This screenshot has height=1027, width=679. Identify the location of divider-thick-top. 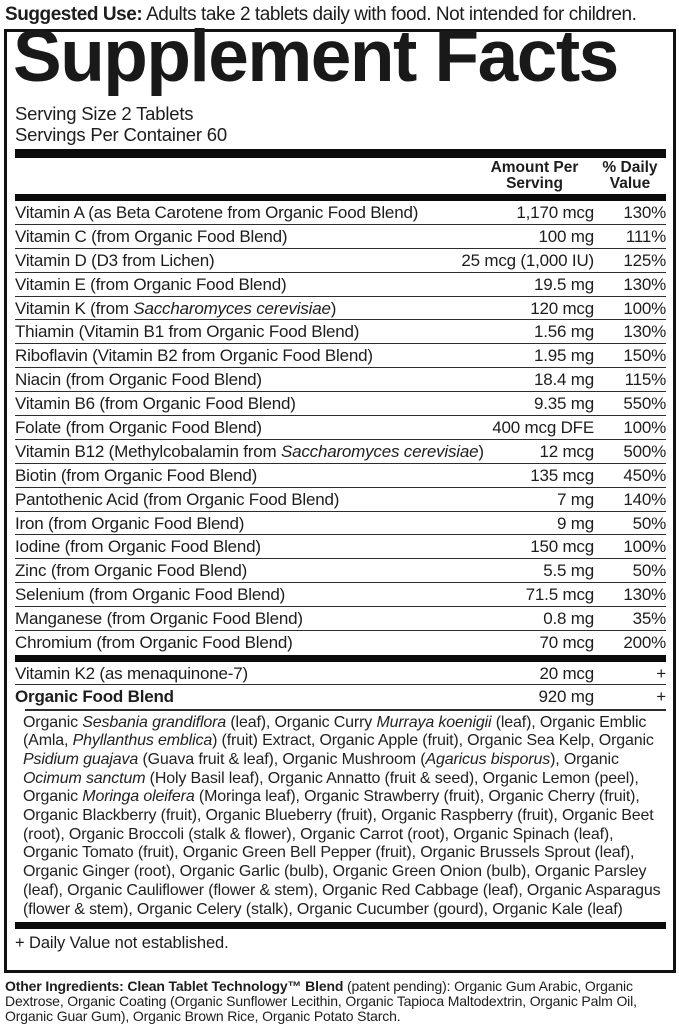
(340, 153).